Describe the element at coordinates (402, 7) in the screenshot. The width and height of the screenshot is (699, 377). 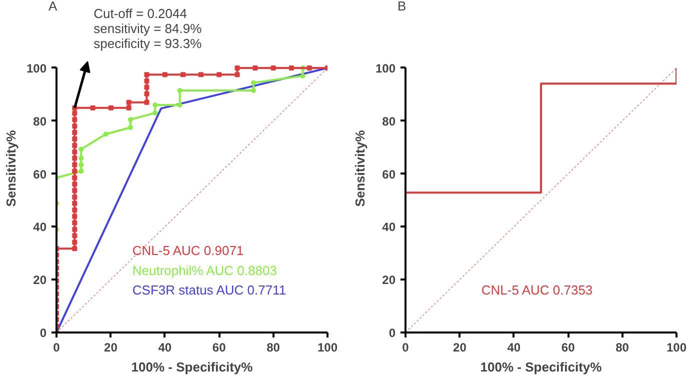
I see `chart-title: B` at that location.